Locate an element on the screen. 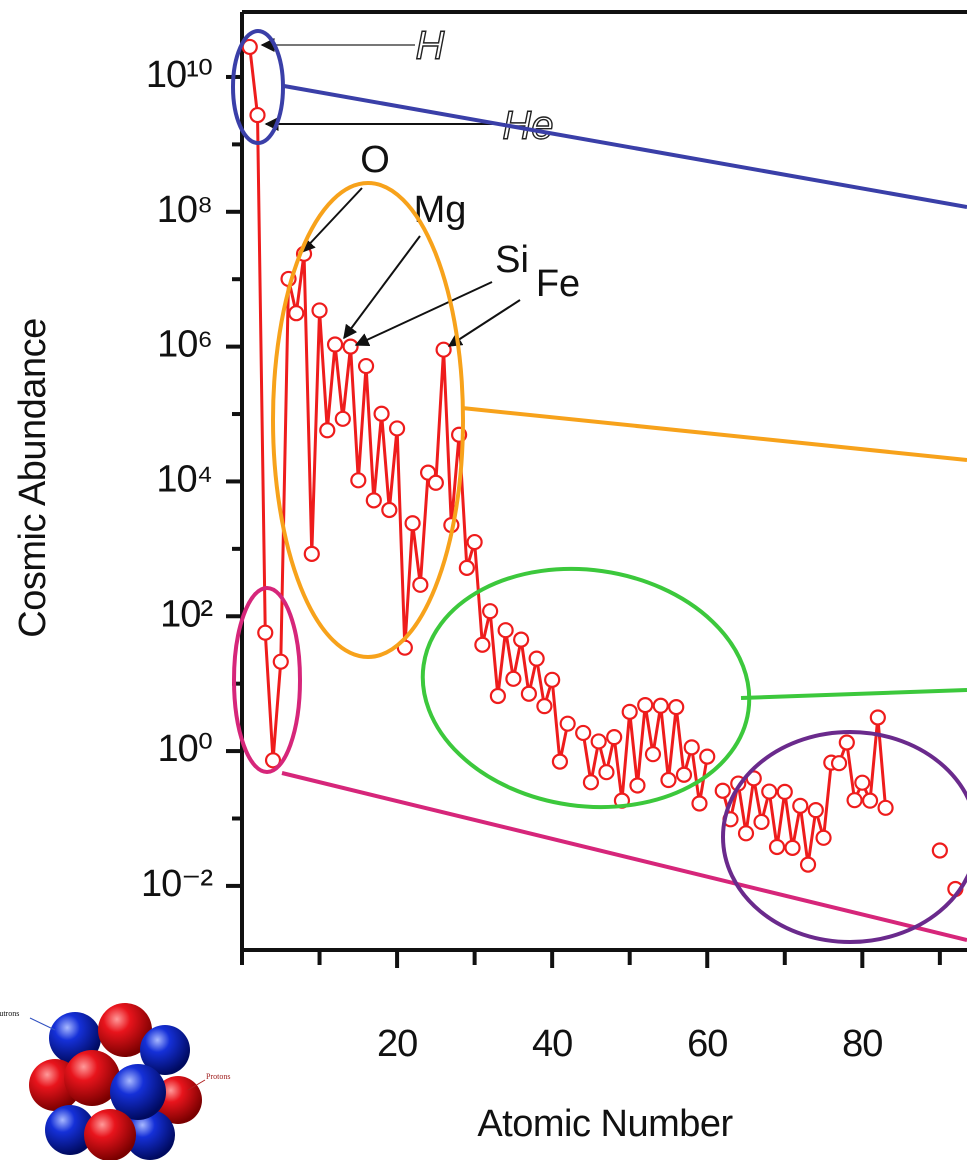 This screenshot has height=1160, width=967. y-tick-label: 10¹⁰ is located at coordinates (179, 75).